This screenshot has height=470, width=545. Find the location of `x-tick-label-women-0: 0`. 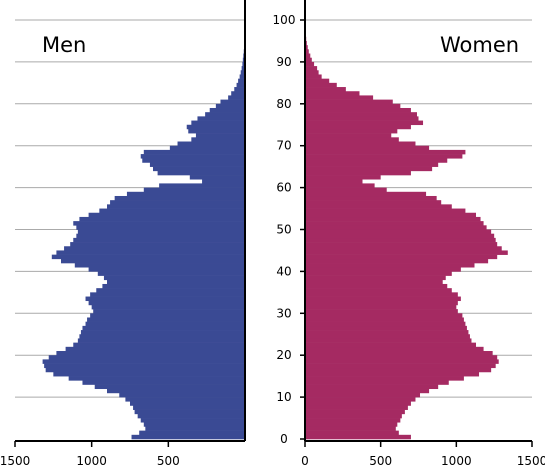

x-tick-label-women-0: 0 is located at coordinates (305, 461).